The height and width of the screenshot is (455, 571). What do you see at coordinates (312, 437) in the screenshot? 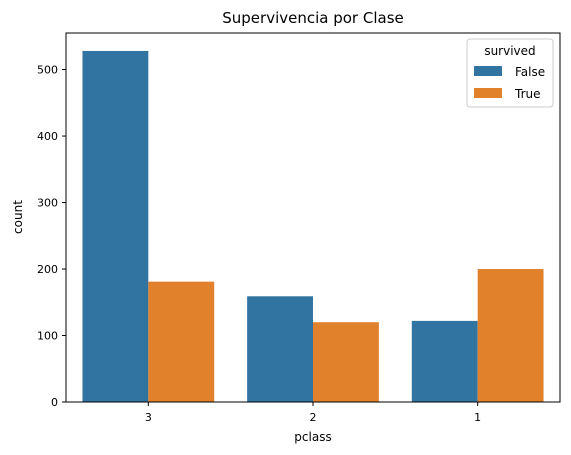
I see `x-axis-label: pclass` at bounding box center [312, 437].